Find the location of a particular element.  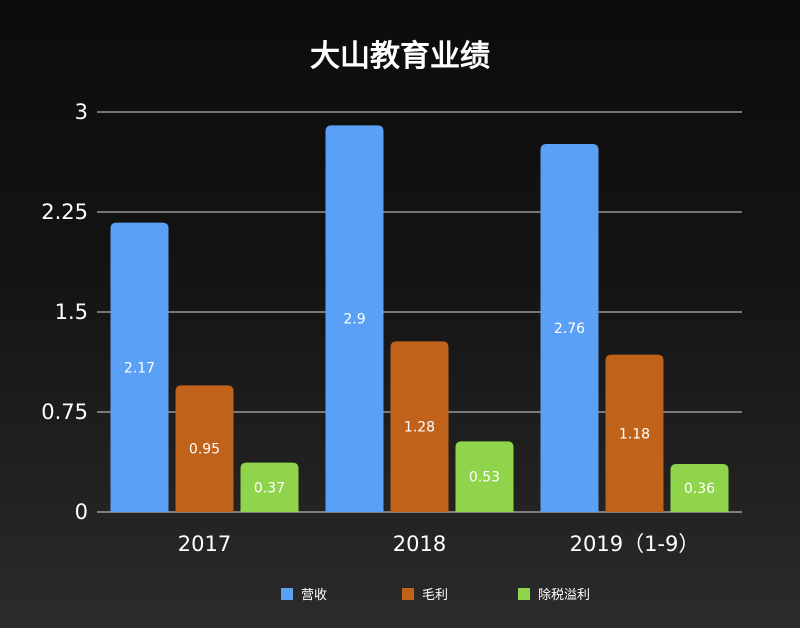

data-label: 0.53 is located at coordinates (484, 478).